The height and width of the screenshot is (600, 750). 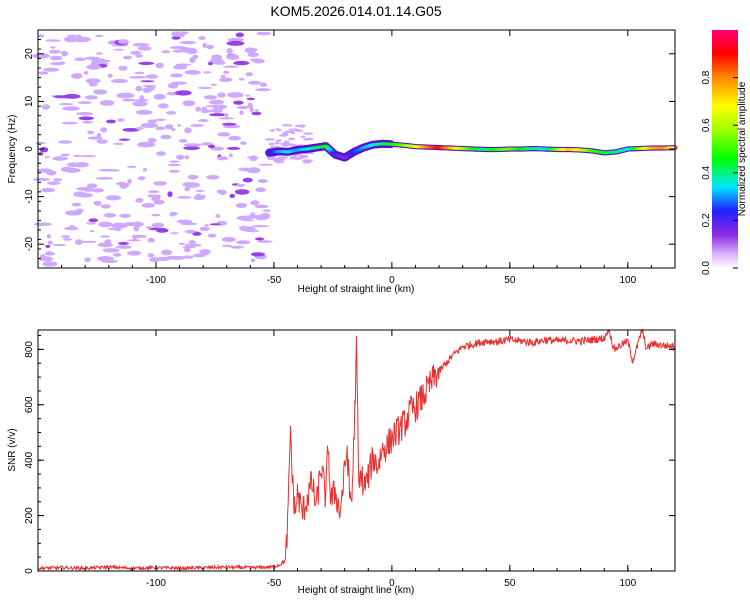 I want to click on spectrogram-y-label: Frequency (Hz), so click(x=12, y=149).